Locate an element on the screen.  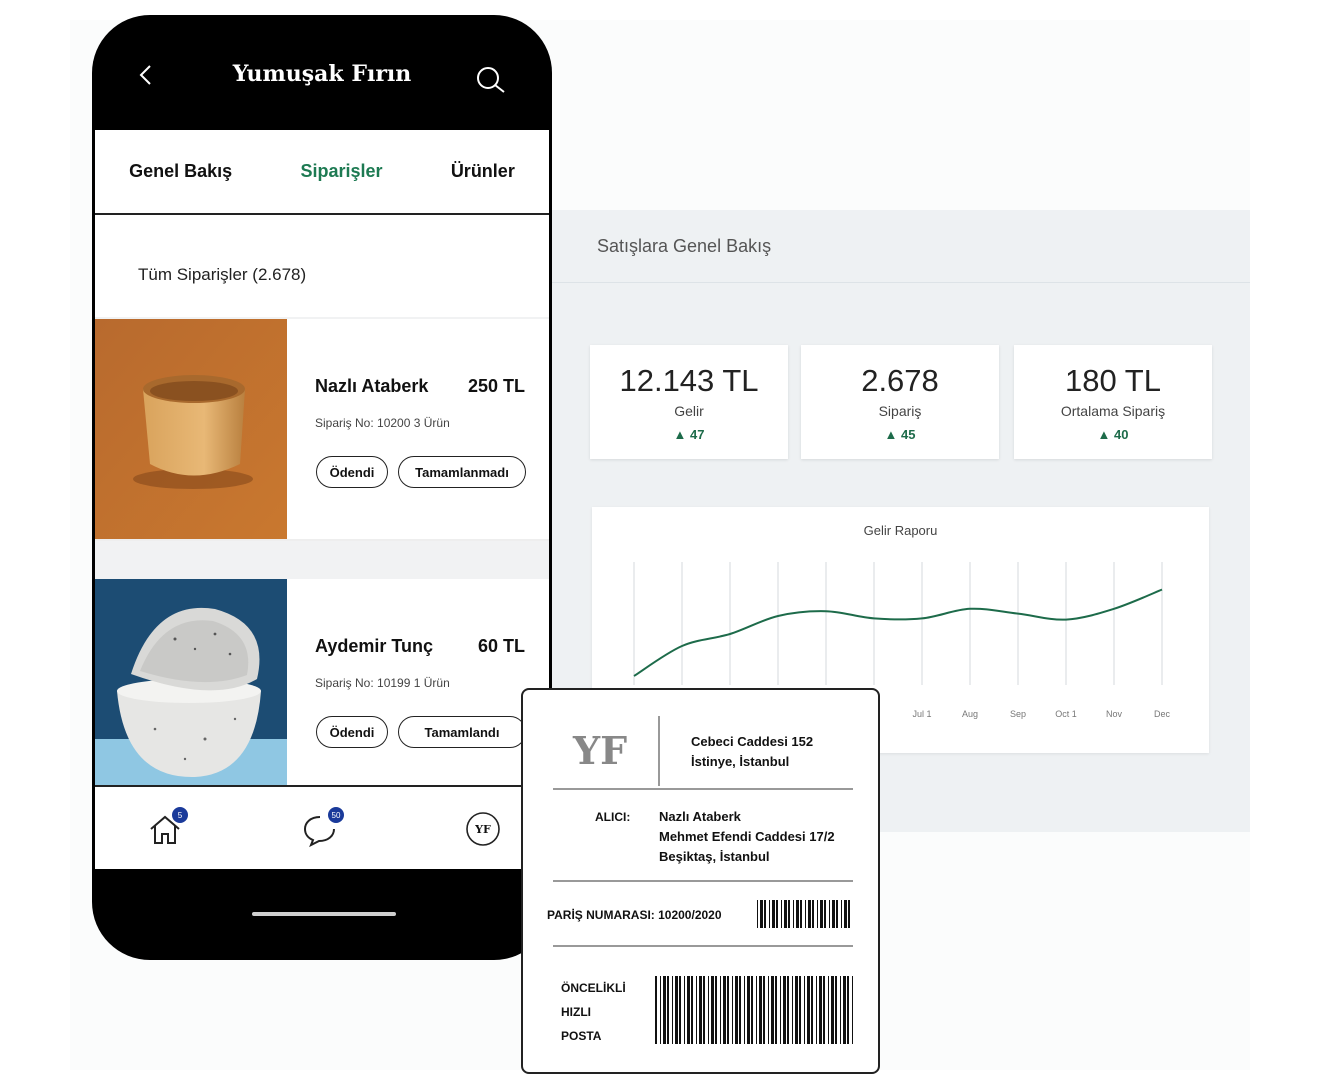
bottom-nav: 5 50 YF is located at coordinates (322, 827).